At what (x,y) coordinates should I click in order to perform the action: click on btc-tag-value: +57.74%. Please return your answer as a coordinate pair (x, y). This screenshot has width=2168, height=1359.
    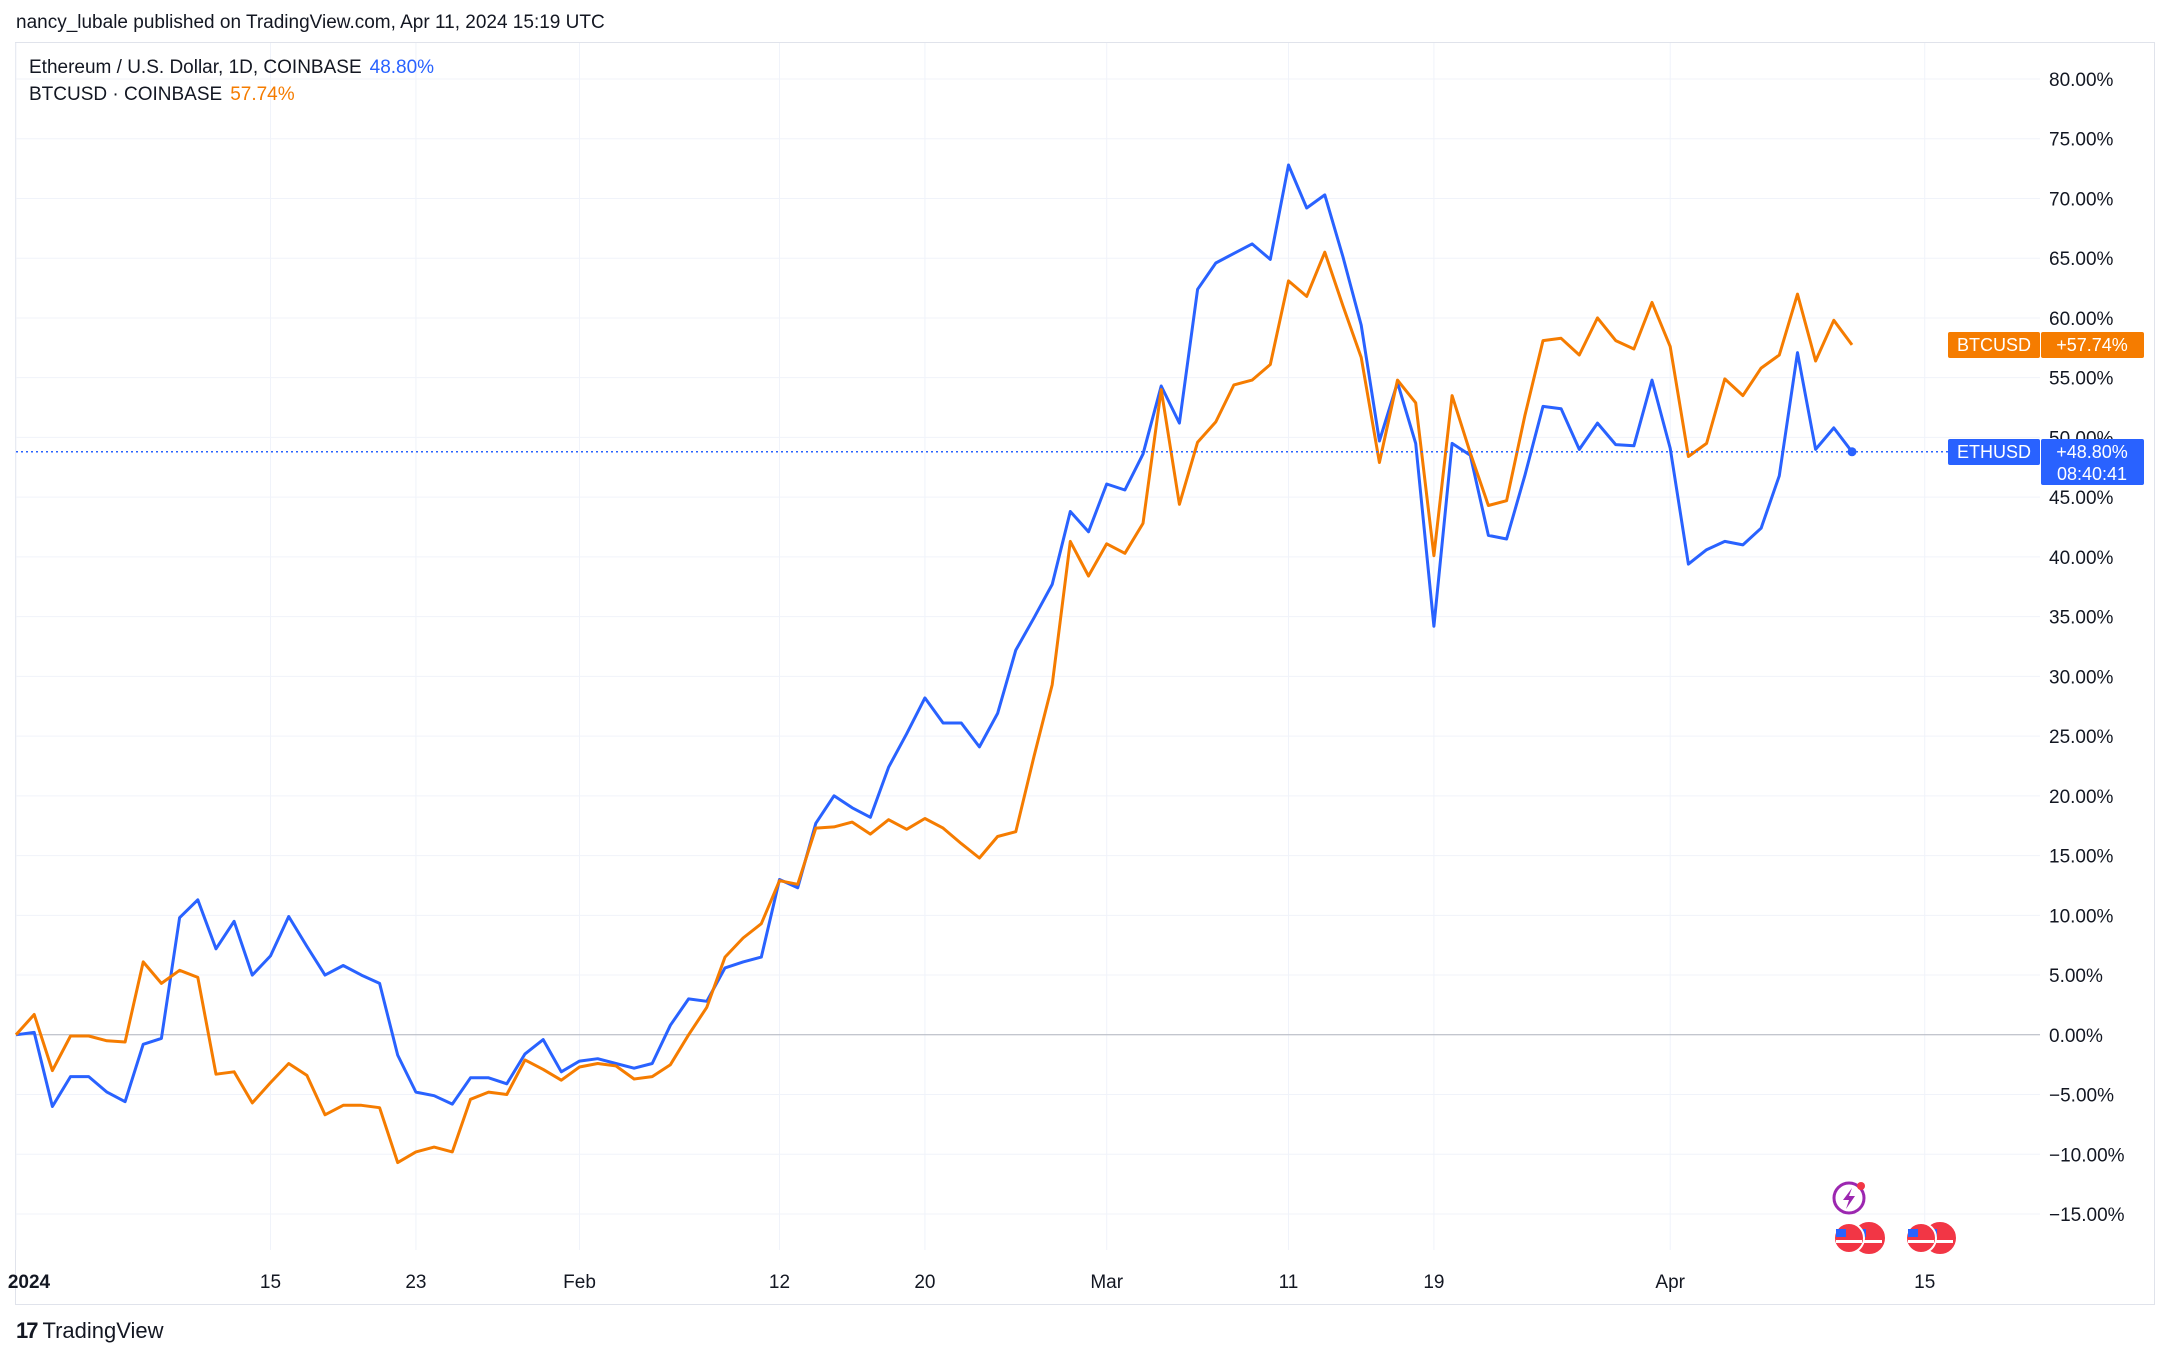
    Looking at the image, I should click on (2092, 345).